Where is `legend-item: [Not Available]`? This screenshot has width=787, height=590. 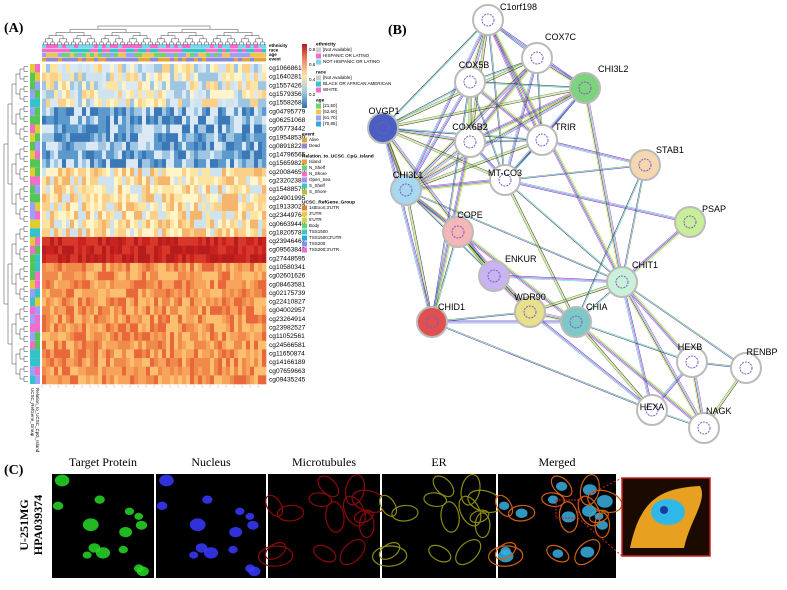 legend-item: [Not Available] is located at coordinates (337, 77).